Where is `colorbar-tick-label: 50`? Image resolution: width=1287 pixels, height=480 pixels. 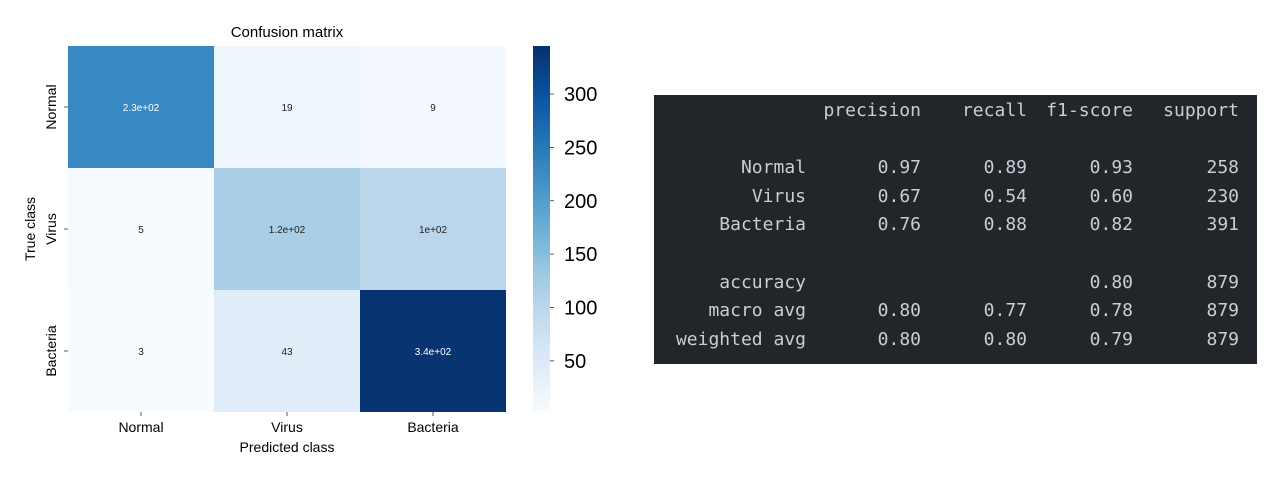 colorbar-tick-label: 50 is located at coordinates (575, 362).